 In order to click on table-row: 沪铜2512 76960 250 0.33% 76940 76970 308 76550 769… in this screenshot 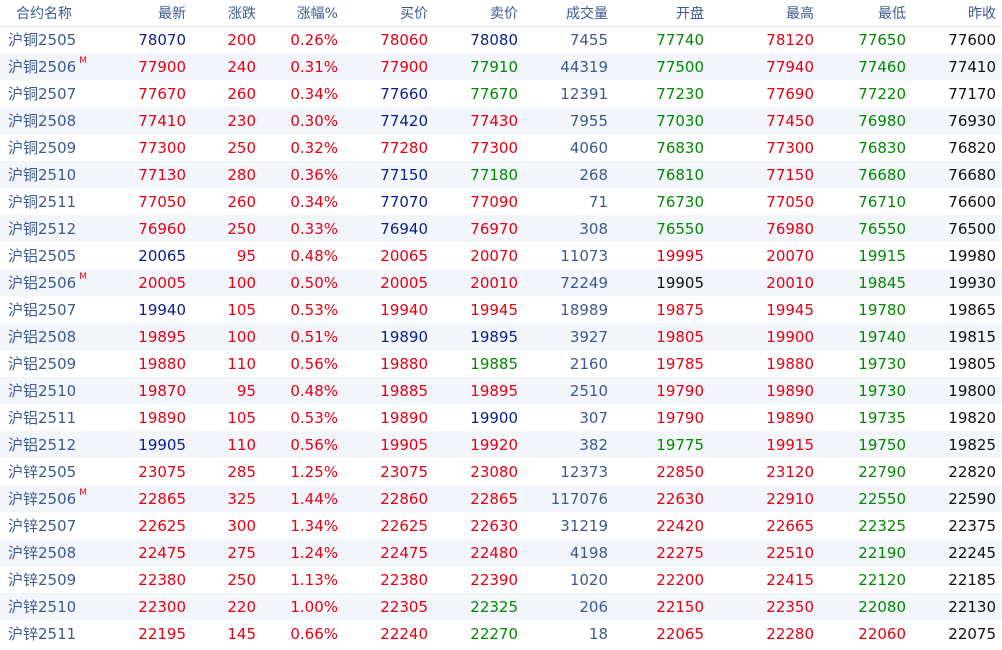, I will do `click(501, 228)`.